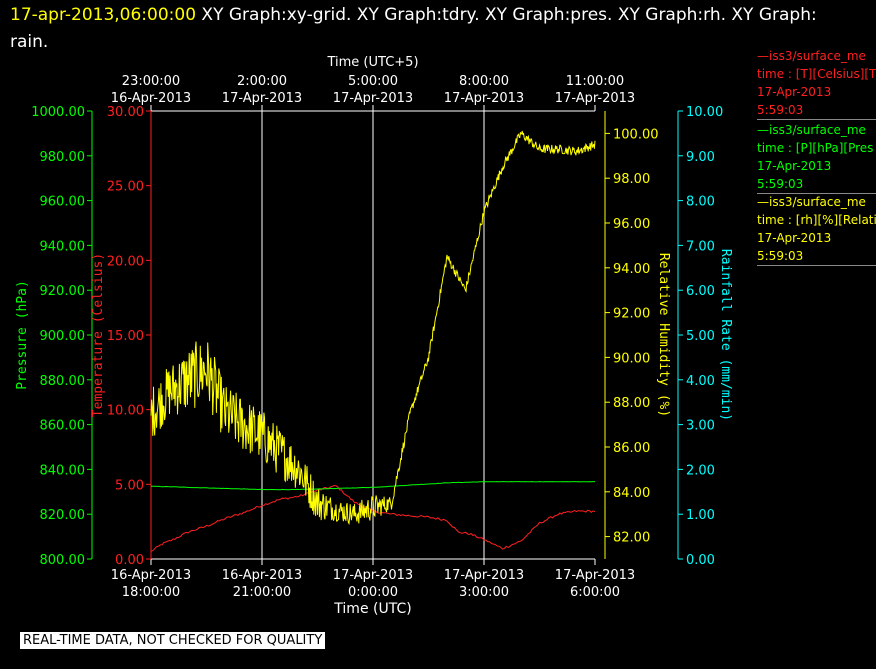 The width and height of the screenshot is (876, 669). Describe the element at coordinates (484, 81) in the screenshot. I see `top-x-tick-label-time: 8:00:00` at that location.